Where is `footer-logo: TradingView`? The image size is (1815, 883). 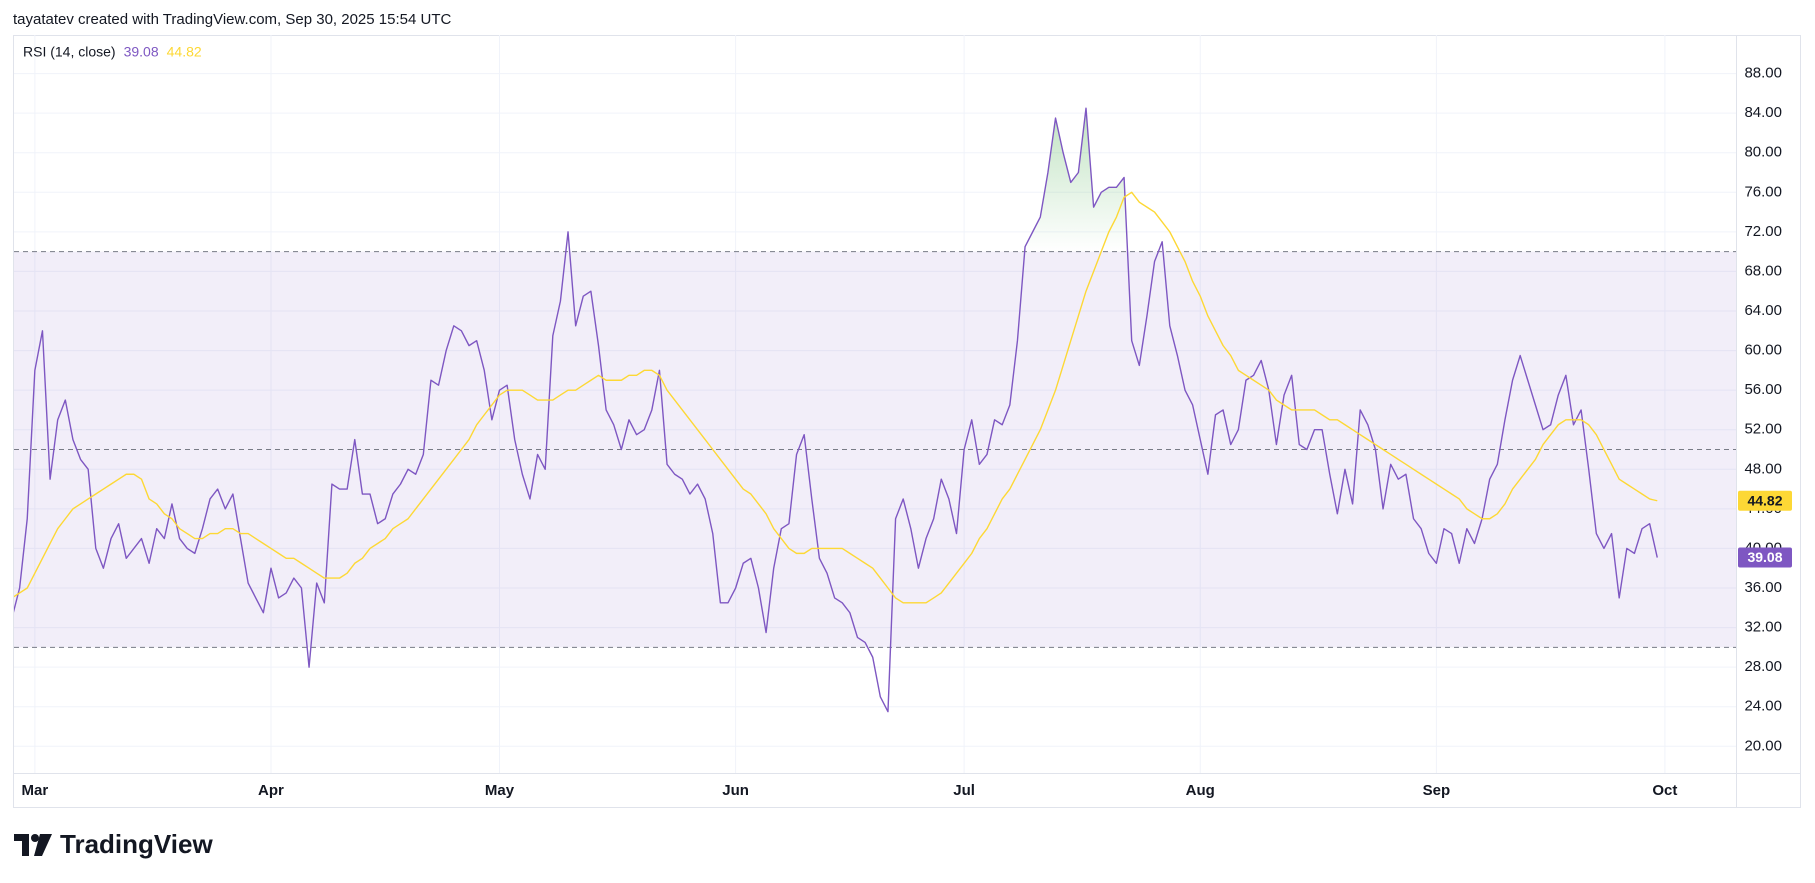
footer-logo: TradingView is located at coordinates (113, 844).